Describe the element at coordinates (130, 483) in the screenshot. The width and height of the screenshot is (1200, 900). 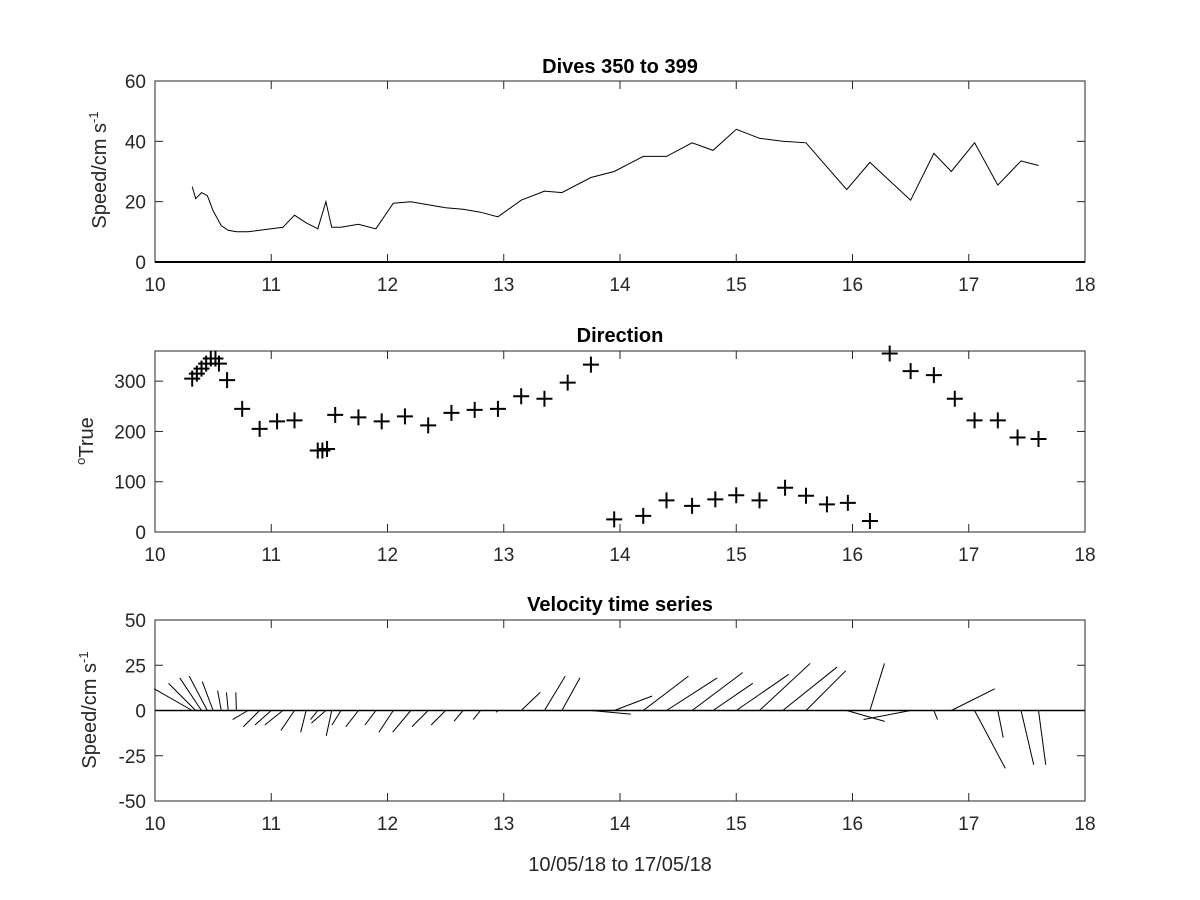
I see `direction-y-tick-label: 100` at that location.